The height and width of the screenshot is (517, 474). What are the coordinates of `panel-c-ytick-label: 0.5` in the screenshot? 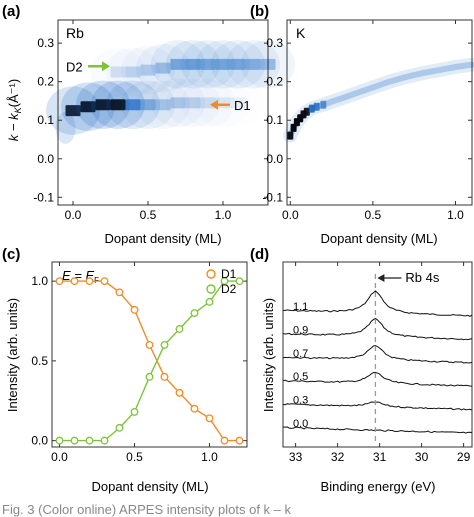 It's located at (39, 361).